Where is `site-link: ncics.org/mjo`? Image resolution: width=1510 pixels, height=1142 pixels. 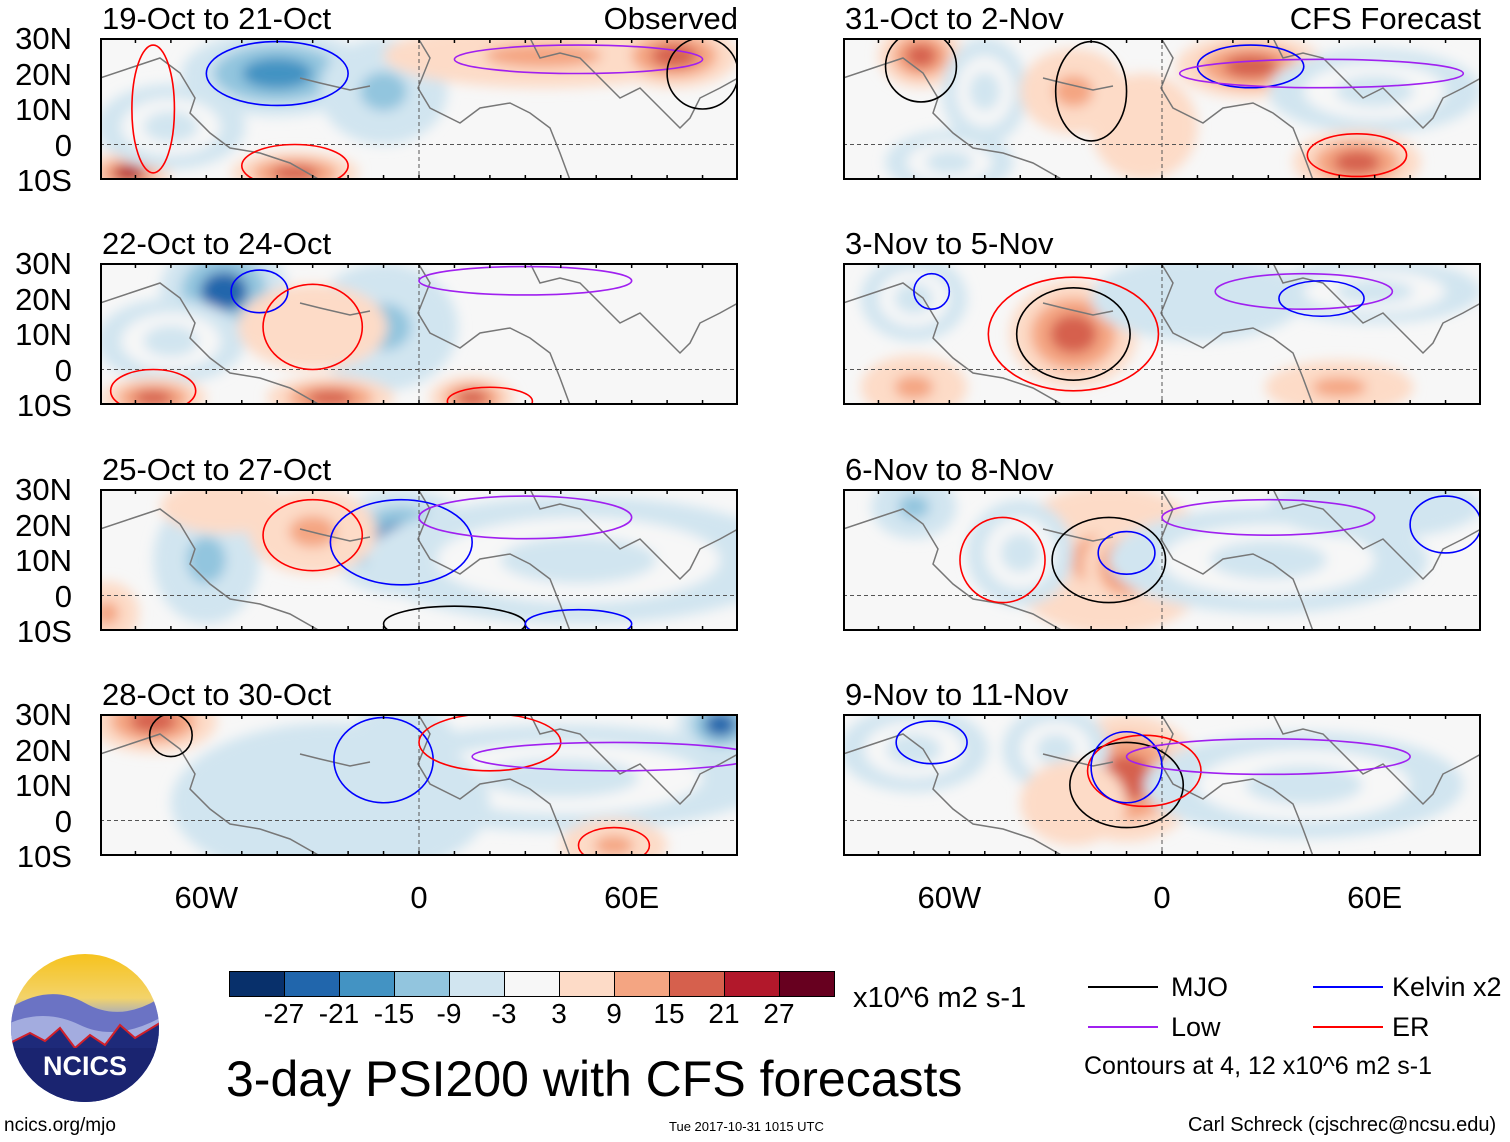 site-link: ncics.org/mjo is located at coordinates (60, 1125).